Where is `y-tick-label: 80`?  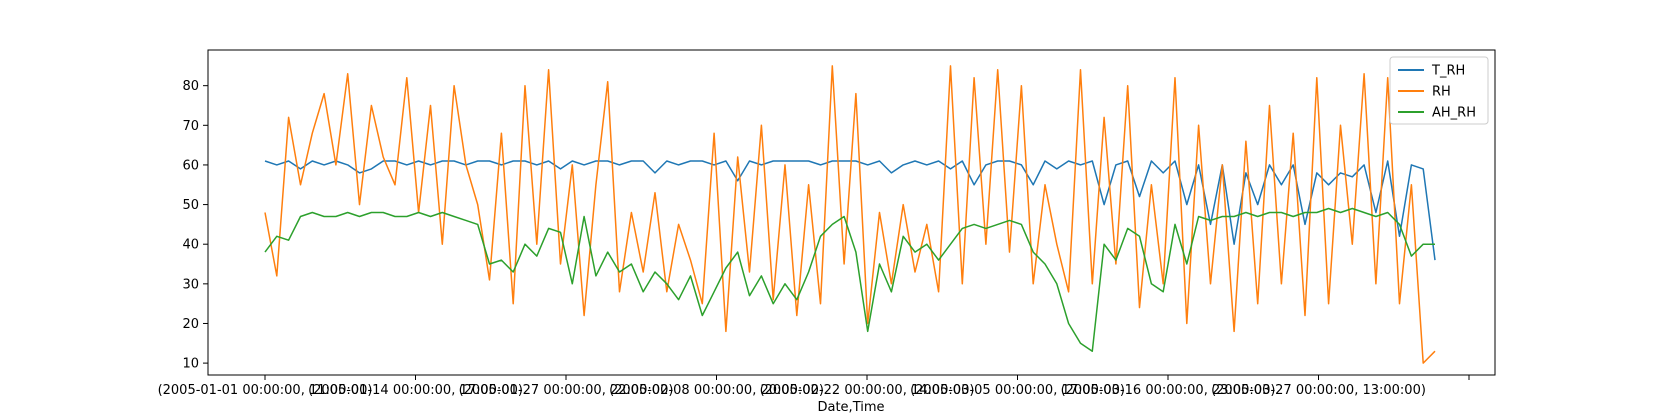 y-tick-label: 80 is located at coordinates (190, 86).